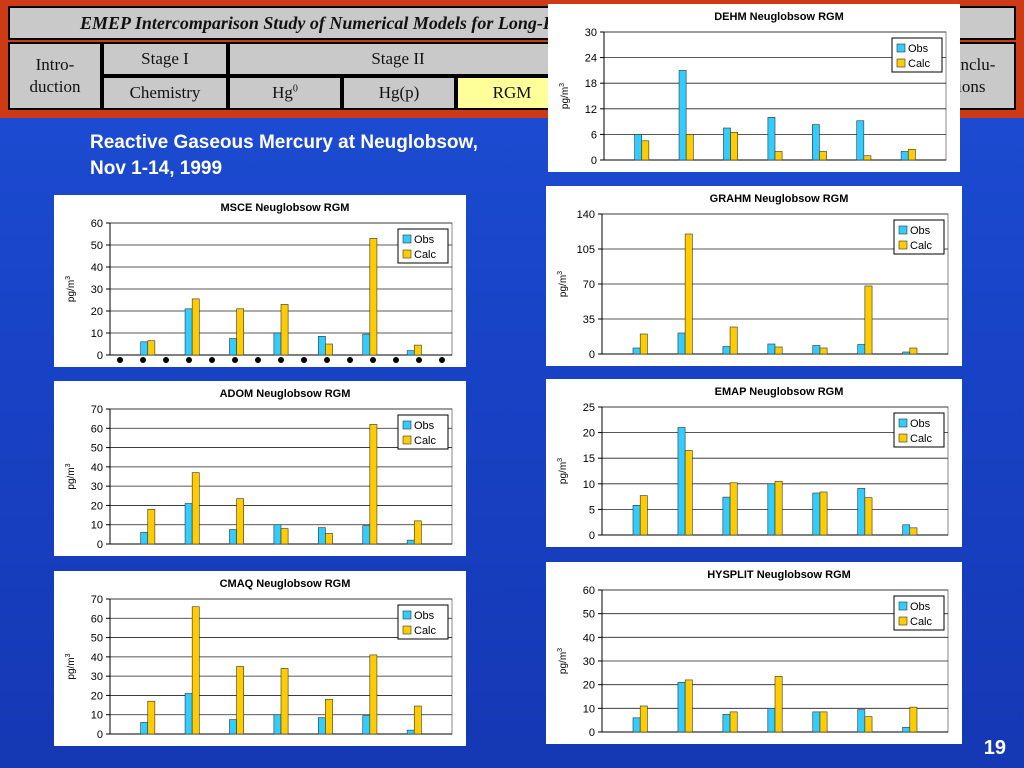 This screenshot has width=1024, height=768. I want to click on nav-subtab-label: RGM, so click(512, 92).